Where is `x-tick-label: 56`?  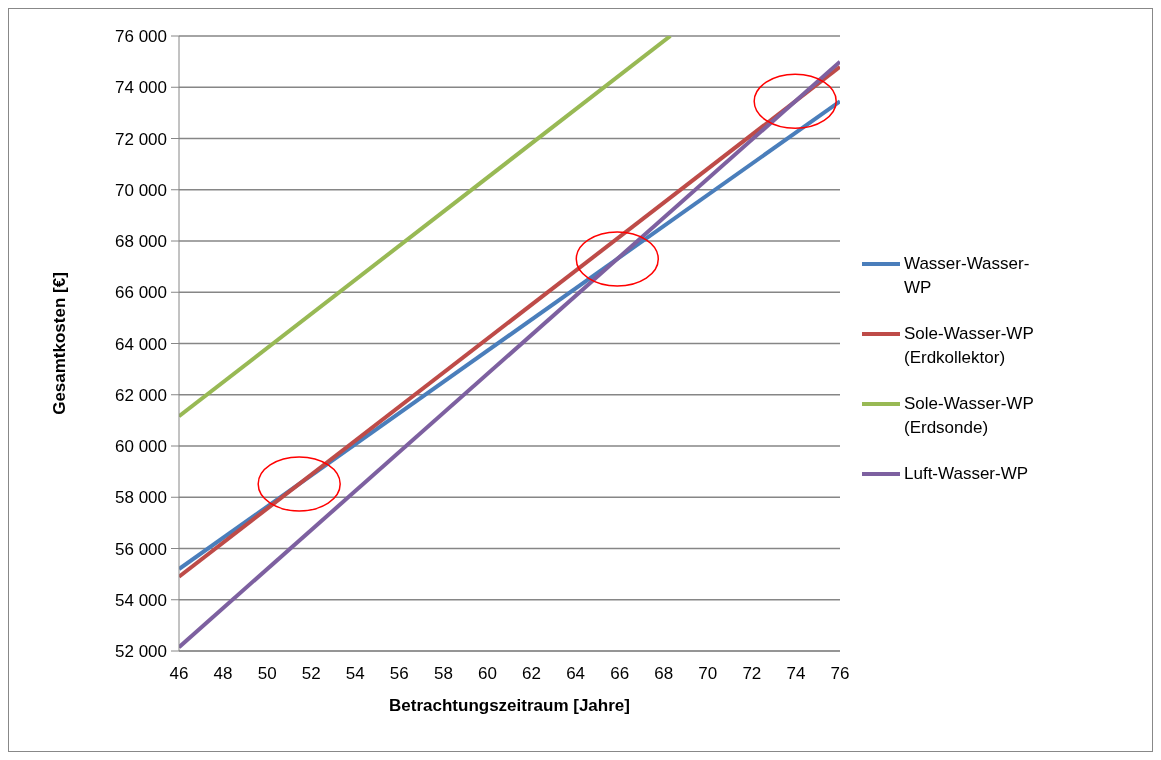 x-tick-label: 56 is located at coordinates (399, 674).